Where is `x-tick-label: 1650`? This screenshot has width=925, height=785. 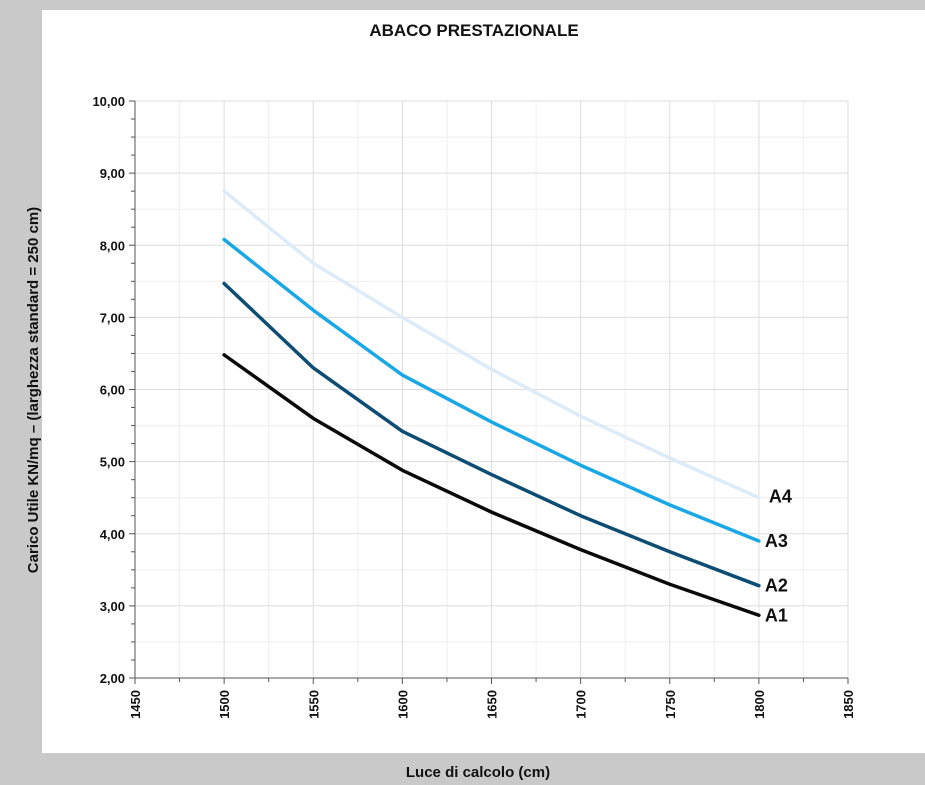
x-tick-label: 1650 is located at coordinates (492, 704).